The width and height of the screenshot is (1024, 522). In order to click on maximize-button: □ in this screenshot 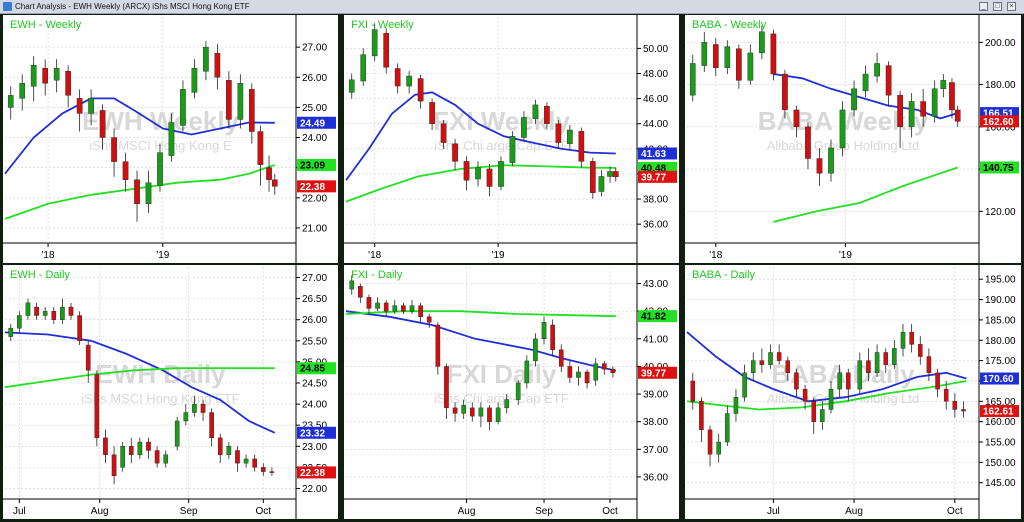, I will do `click(997, 6)`.